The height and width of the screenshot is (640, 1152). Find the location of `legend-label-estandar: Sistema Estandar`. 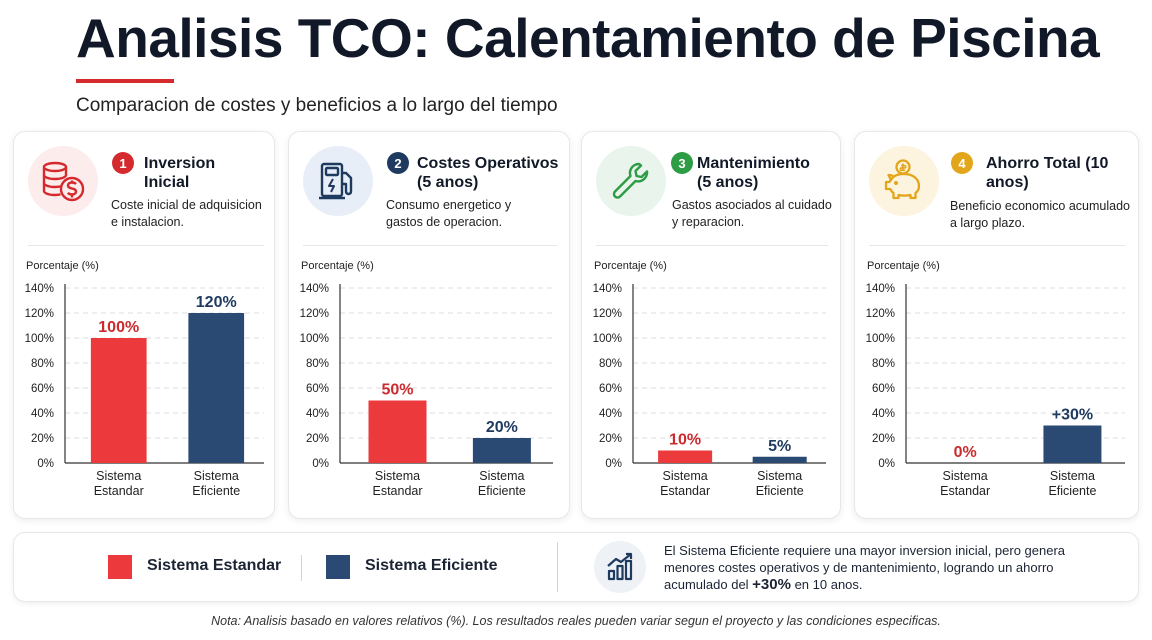

legend-label-estandar: Sistema Estandar is located at coordinates (214, 565).